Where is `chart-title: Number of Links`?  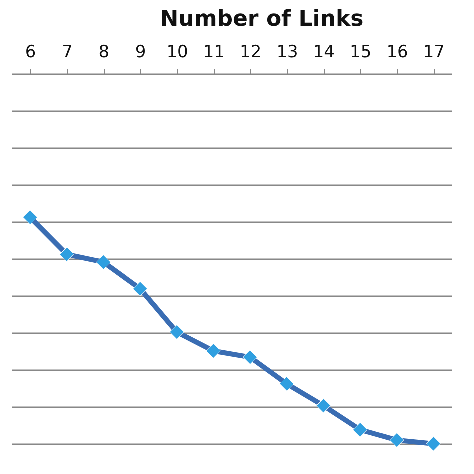 chart-title: Number of Links is located at coordinates (262, 19).